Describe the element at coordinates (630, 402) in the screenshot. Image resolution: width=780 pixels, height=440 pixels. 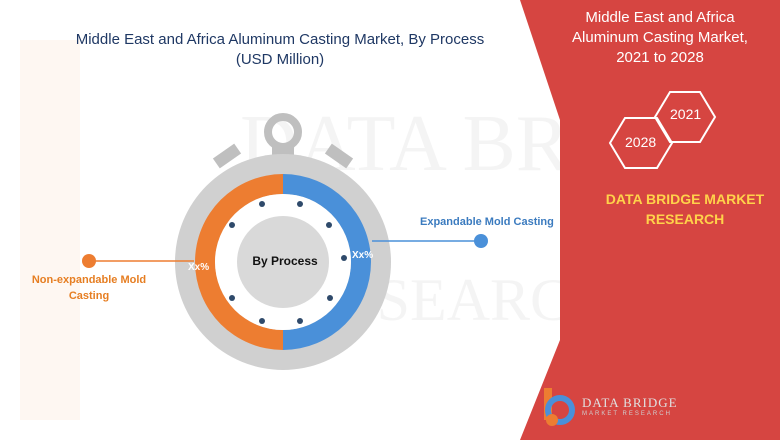
I see `logo-name: DATA BRIDGE` at that location.